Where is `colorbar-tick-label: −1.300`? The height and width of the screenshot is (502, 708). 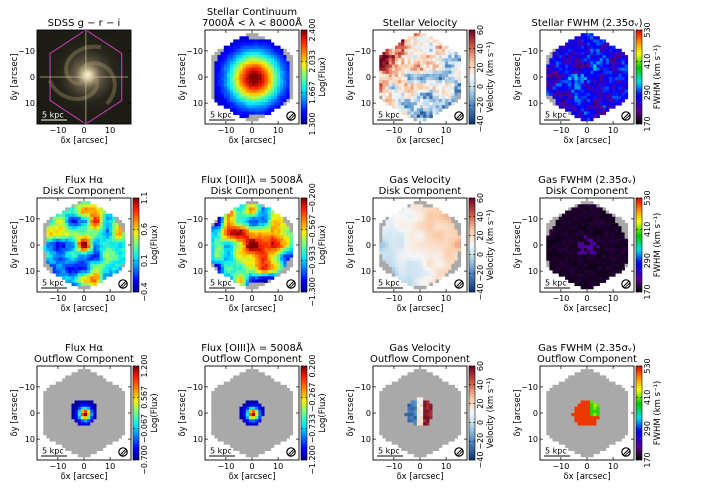
colorbar-tick-label: −1.300 is located at coordinates (312, 292).